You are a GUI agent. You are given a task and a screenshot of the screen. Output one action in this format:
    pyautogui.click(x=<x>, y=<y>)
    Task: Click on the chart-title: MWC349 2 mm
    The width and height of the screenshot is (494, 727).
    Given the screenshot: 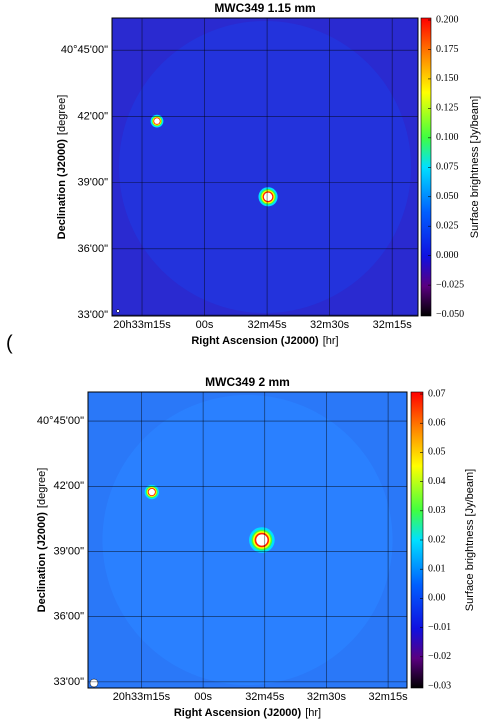 What is the action you would take?
    pyautogui.click(x=247, y=382)
    